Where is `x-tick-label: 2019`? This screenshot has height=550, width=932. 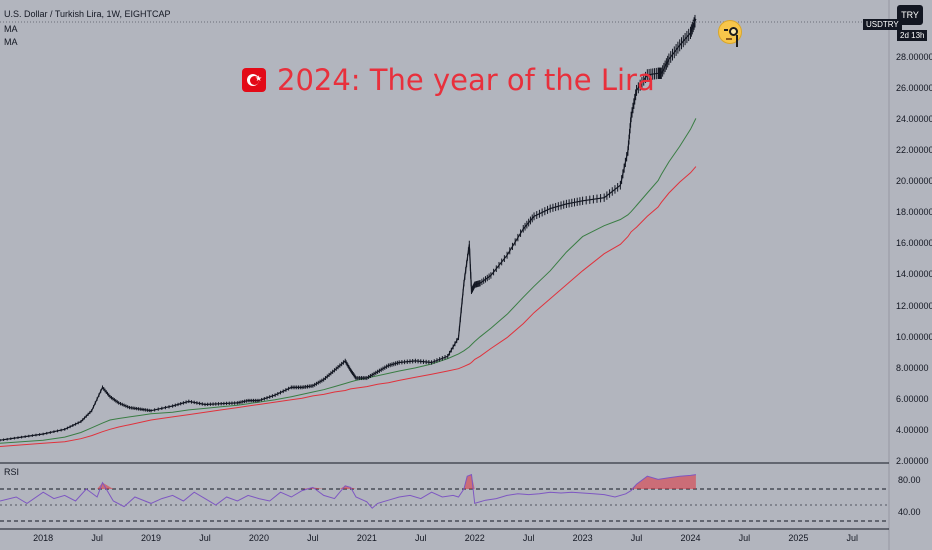
x-tick-label: 2019 is located at coordinates (151, 538).